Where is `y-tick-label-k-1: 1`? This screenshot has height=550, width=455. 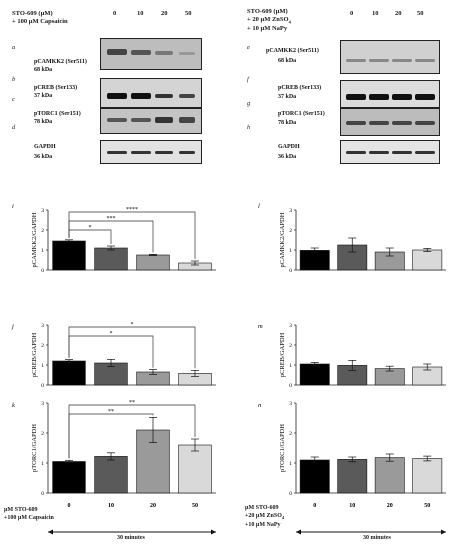 y-tick-label-k-1: 1 is located at coordinates (42, 464).